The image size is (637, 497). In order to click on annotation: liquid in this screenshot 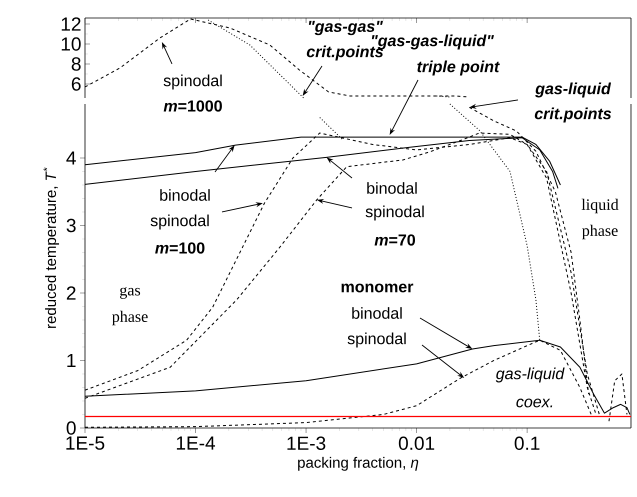, I will do `click(600, 206)`.